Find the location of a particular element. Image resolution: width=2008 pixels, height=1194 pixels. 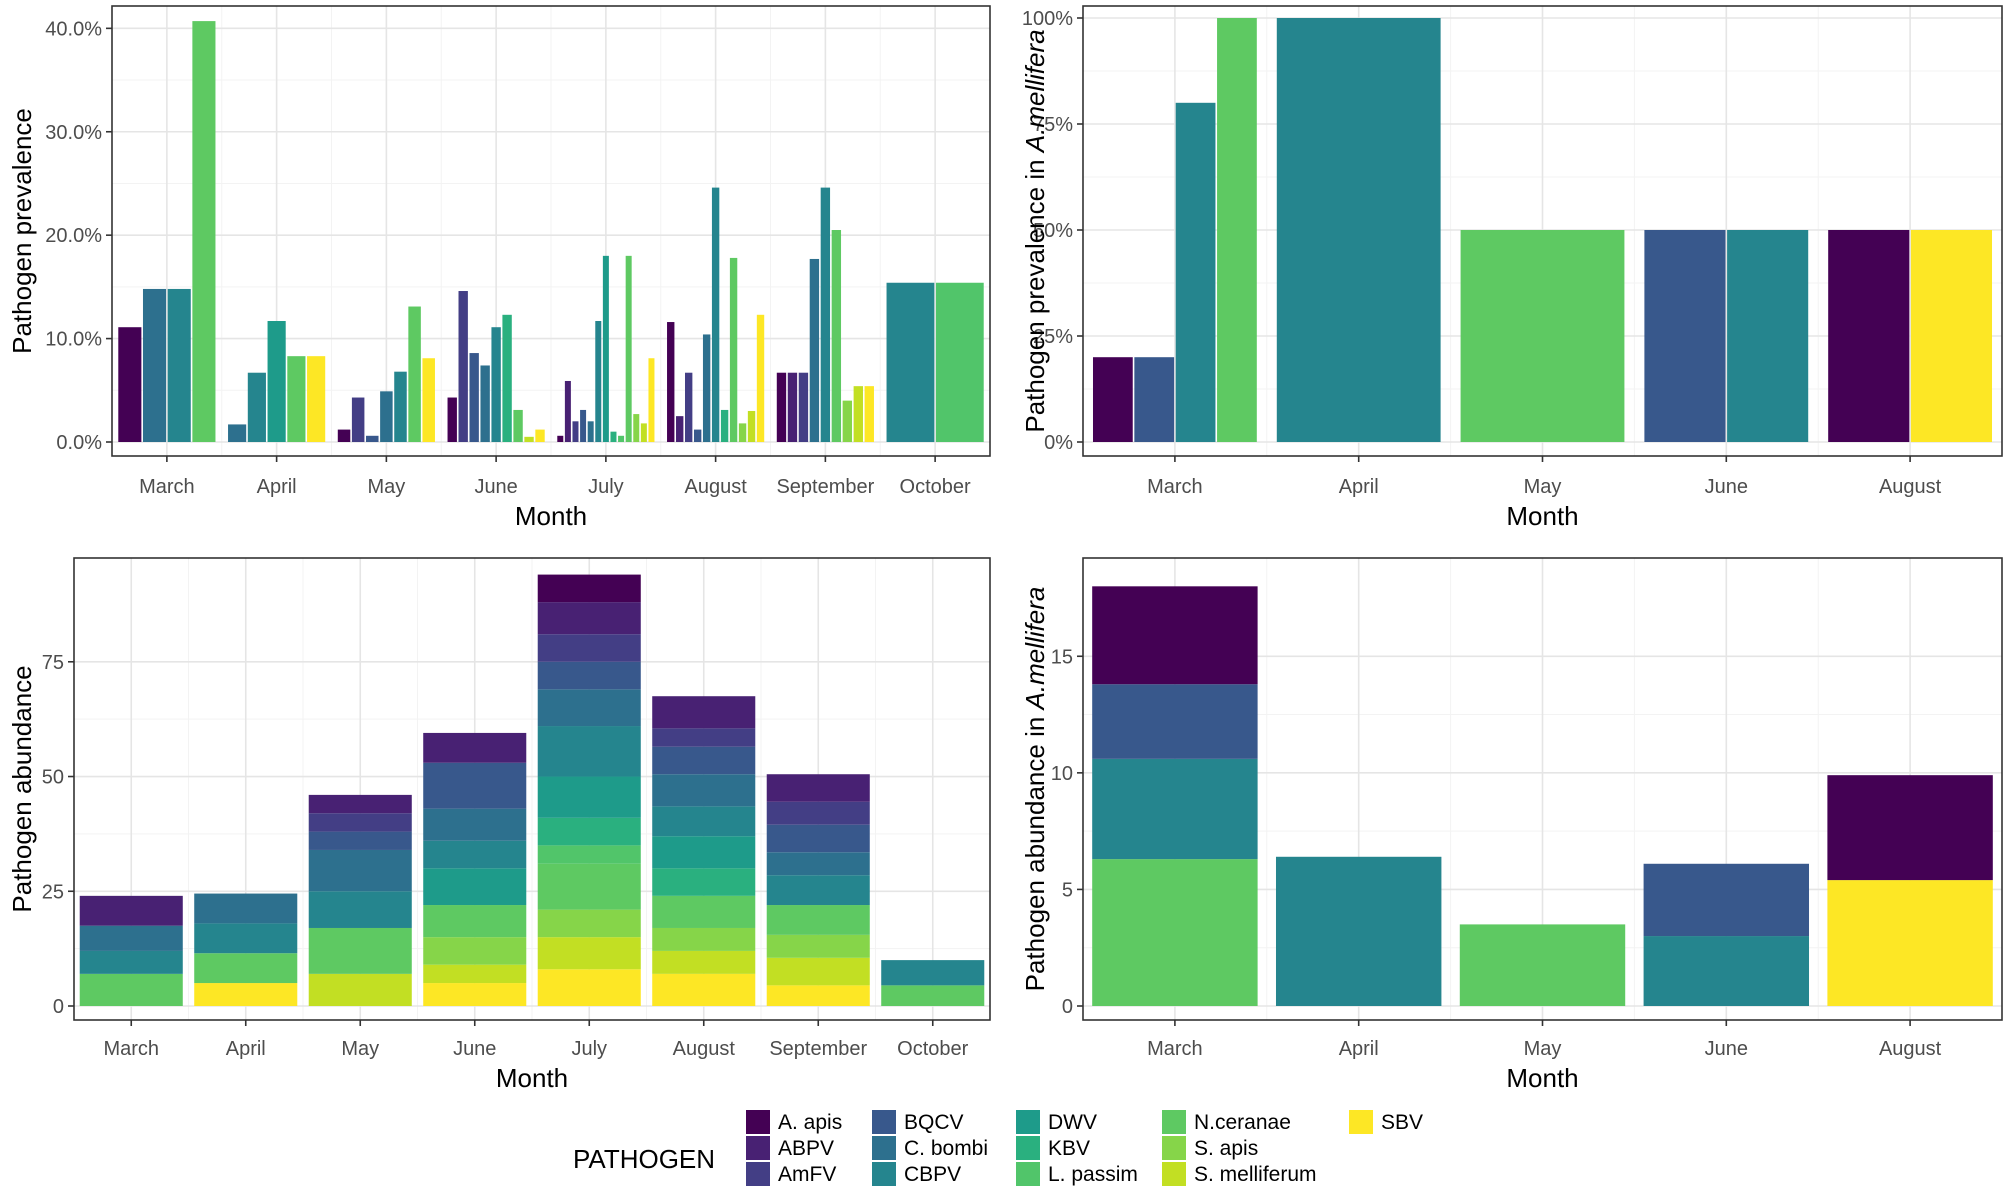

legend-item-cbpv: CBPV is located at coordinates (916, 1174).